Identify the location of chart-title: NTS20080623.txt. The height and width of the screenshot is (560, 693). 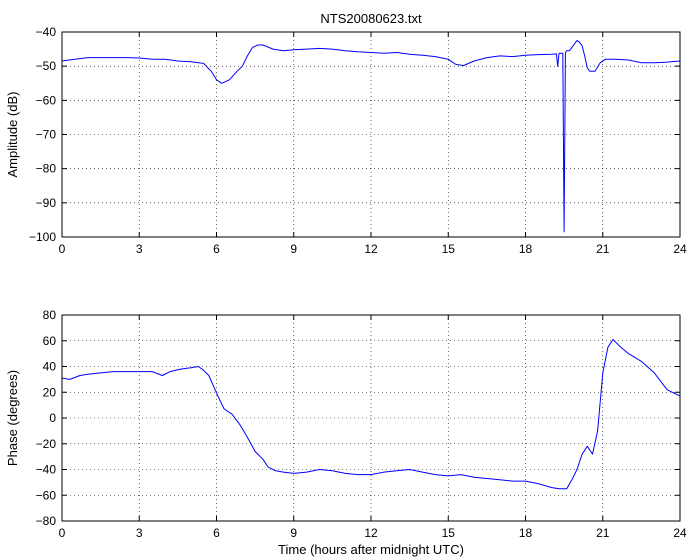
(371, 18).